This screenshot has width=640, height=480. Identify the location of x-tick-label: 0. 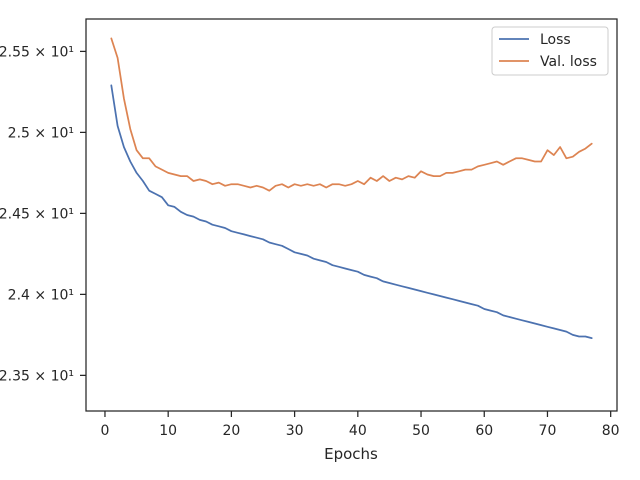
(105, 431).